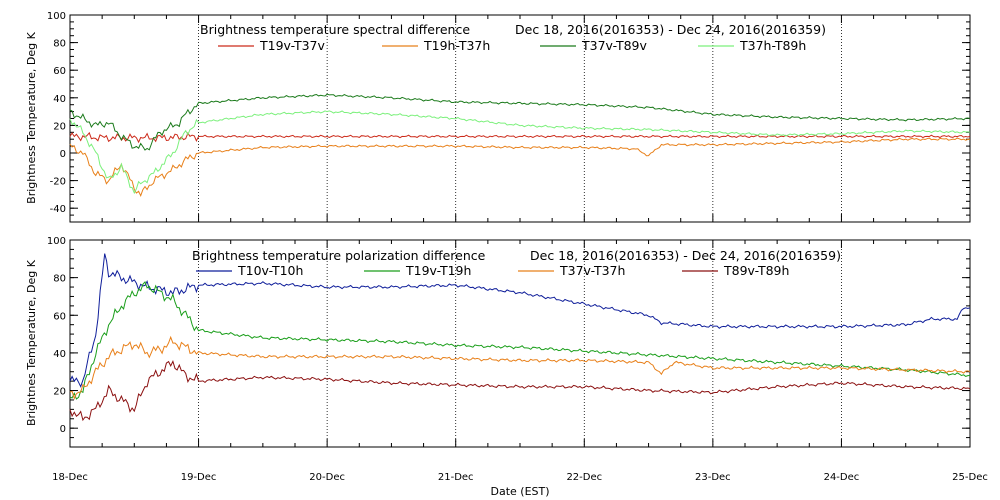 The width and height of the screenshot is (1000, 500). I want to click on polarization-x-tick-label: 25-Dec, so click(970, 477).